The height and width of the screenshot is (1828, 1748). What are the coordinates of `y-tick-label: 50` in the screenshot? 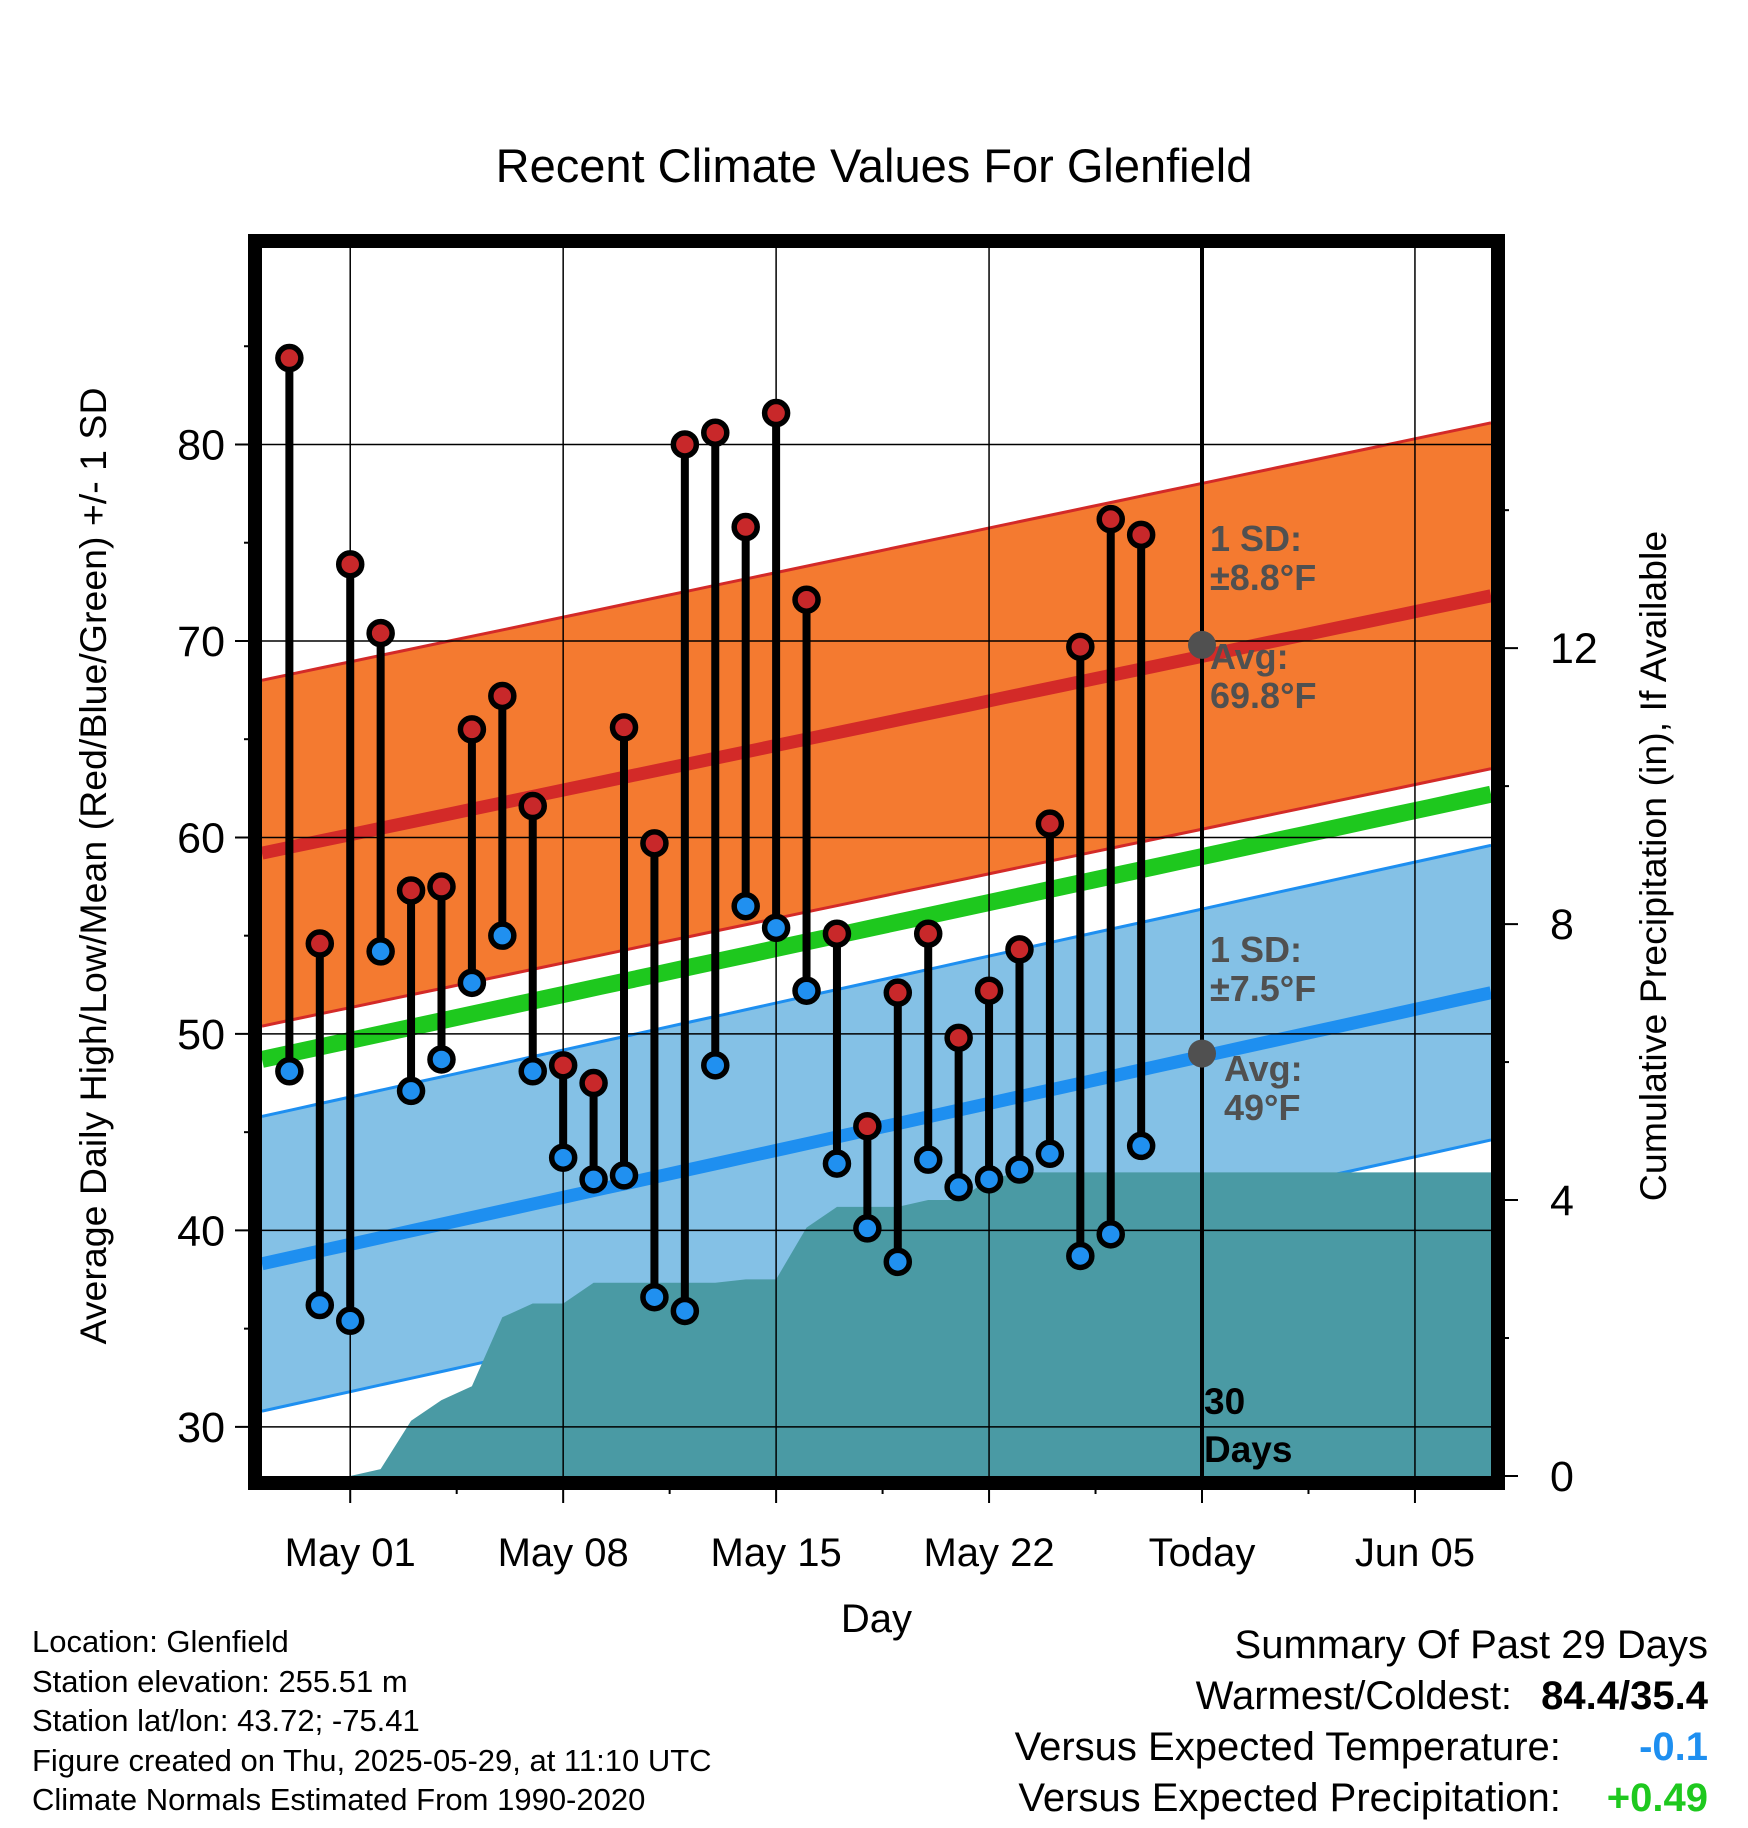 It's located at (201, 1035).